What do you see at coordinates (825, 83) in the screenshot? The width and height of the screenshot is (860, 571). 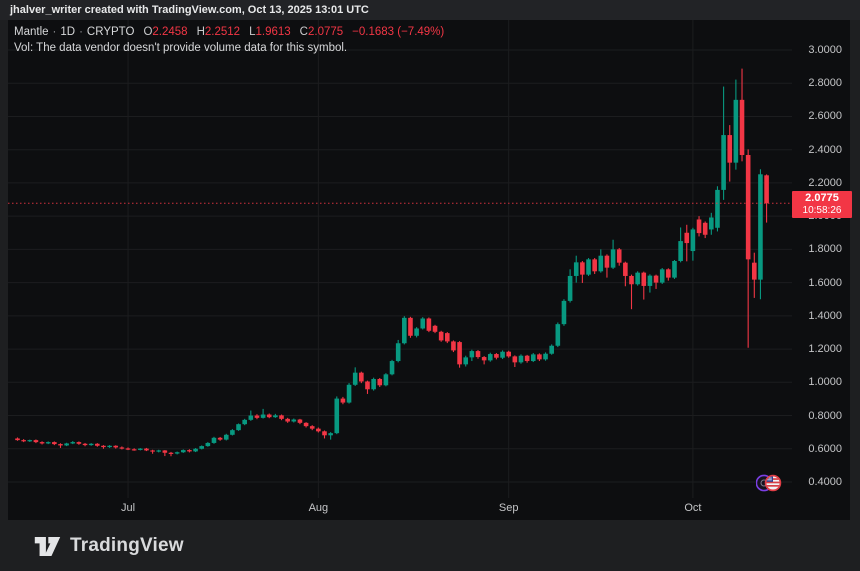 I see `price-axis-label: 2.8000` at bounding box center [825, 83].